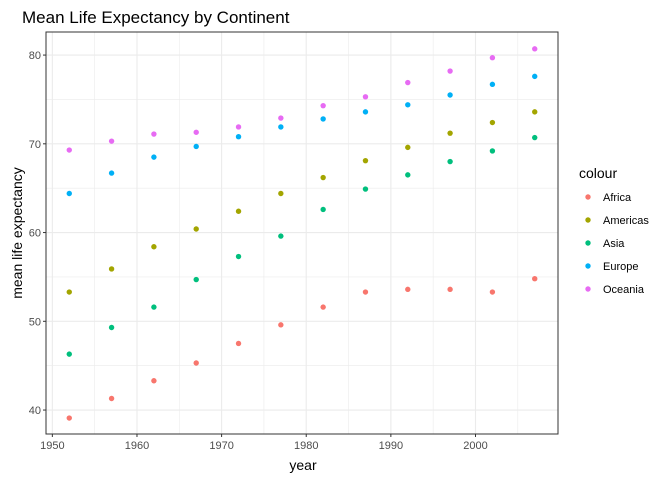  What do you see at coordinates (598, 173) in the screenshot?
I see `legend-title: colour` at bounding box center [598, 173].